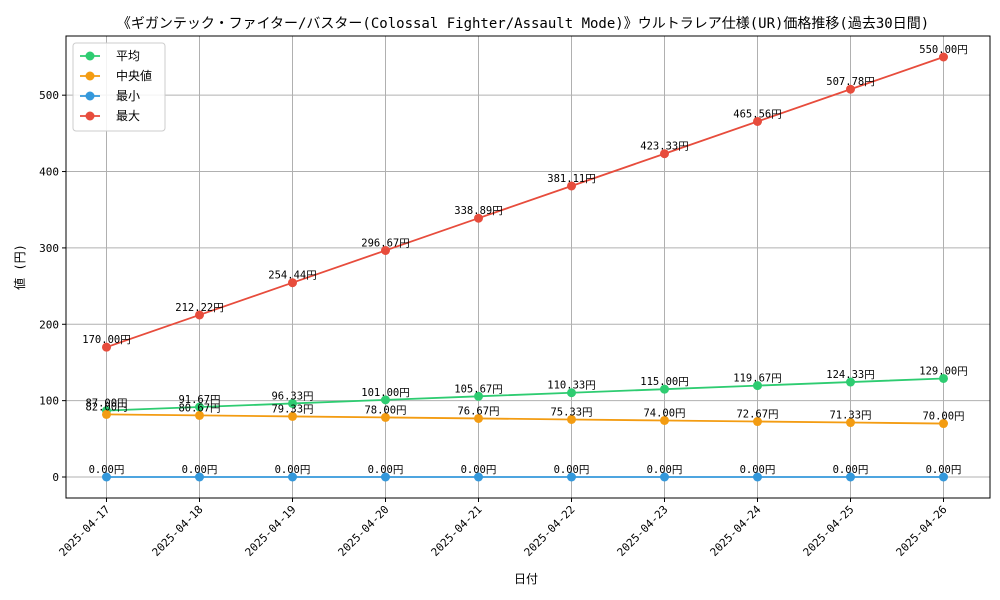 The height and width of the screenshot is (600, 1000). I want to click on data-label: 71.33円, so click(850, 416).